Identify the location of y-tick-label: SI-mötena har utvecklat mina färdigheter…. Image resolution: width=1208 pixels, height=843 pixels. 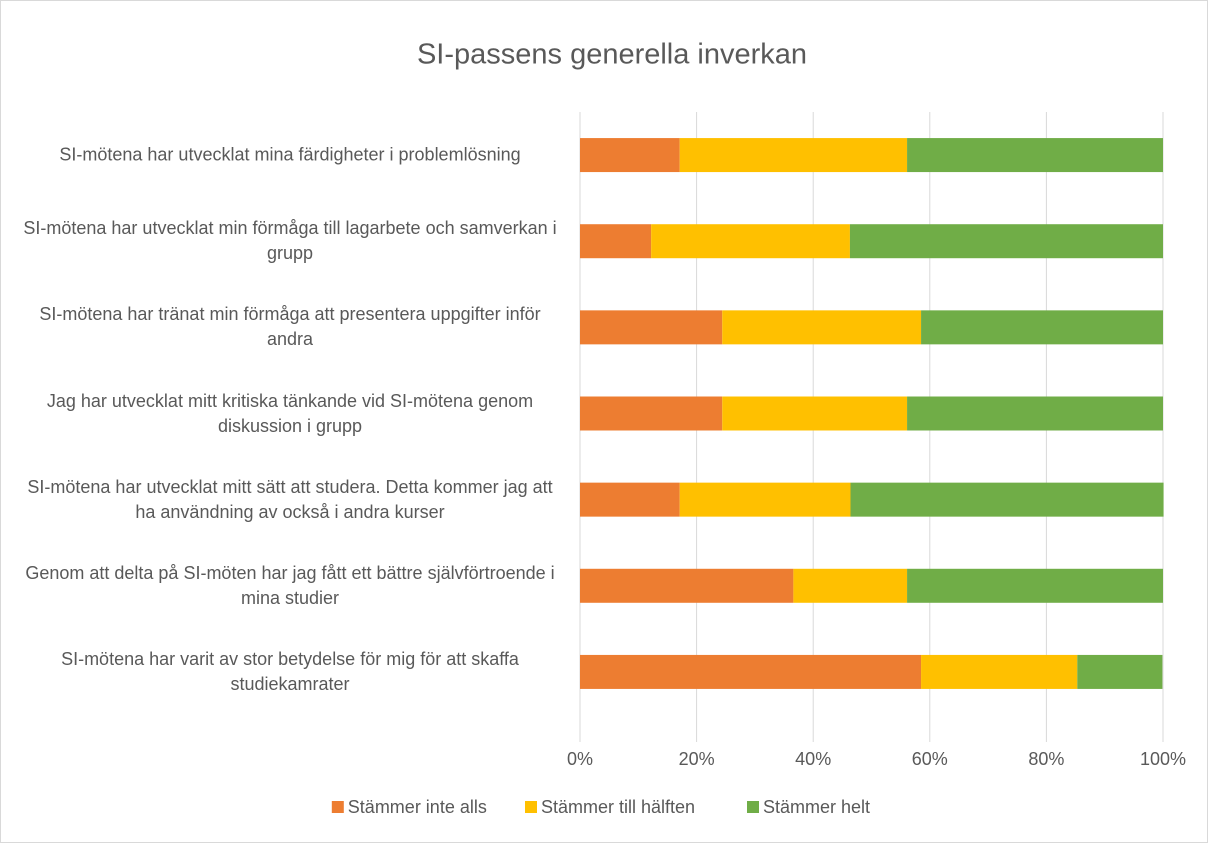
(290, 154).